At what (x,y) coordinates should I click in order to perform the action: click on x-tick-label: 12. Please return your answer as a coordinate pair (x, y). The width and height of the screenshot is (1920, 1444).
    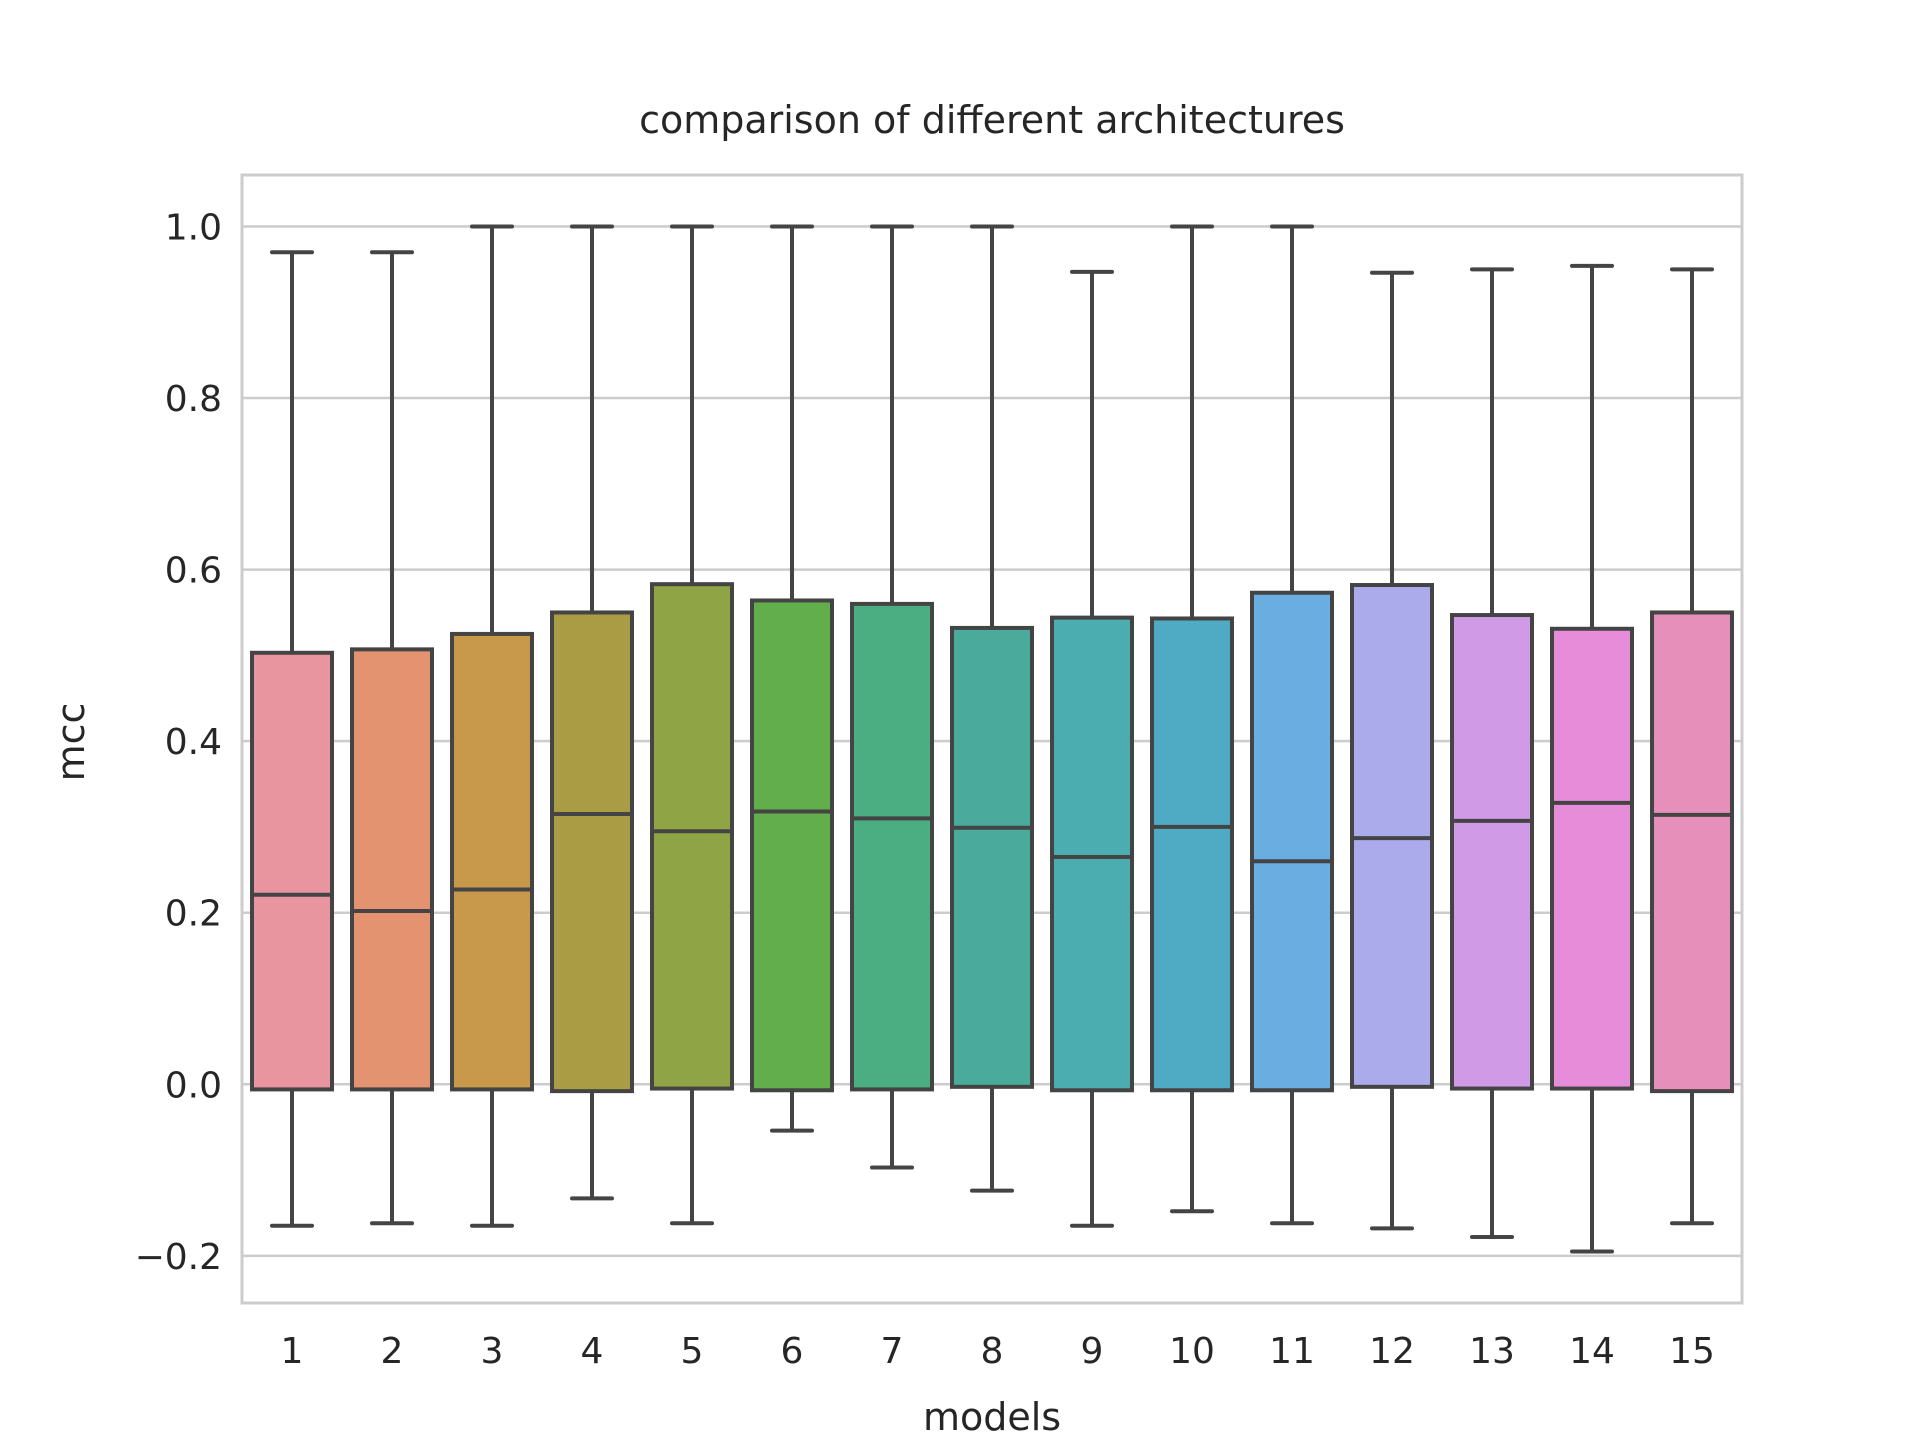
    Looking at the image, I should click on (1392, 1351).